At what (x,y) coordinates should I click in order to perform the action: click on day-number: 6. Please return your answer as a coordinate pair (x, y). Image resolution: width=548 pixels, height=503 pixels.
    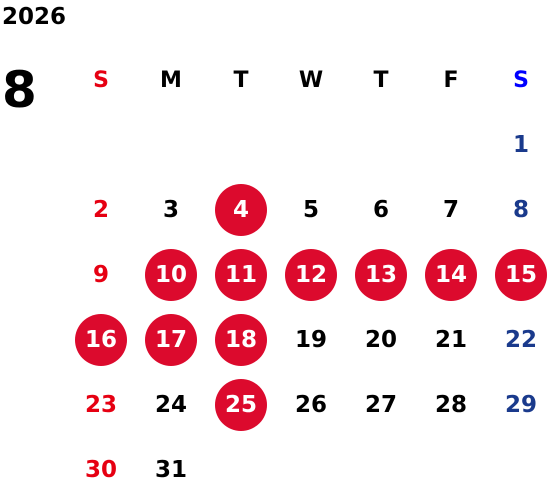
    Looking at the image, I should click on (380, 209).